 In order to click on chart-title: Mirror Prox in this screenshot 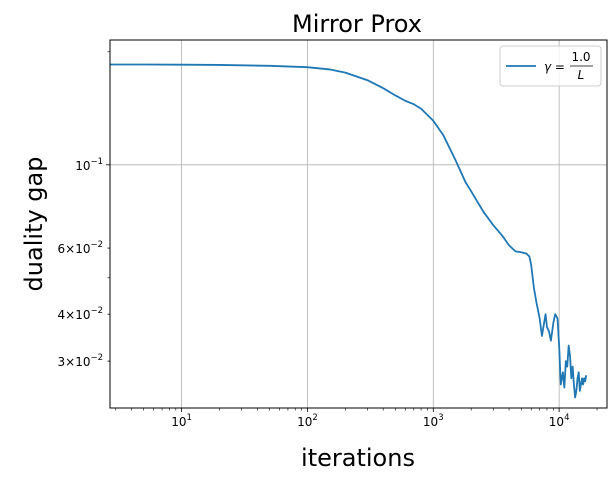, I will do `click(357, 24)`.